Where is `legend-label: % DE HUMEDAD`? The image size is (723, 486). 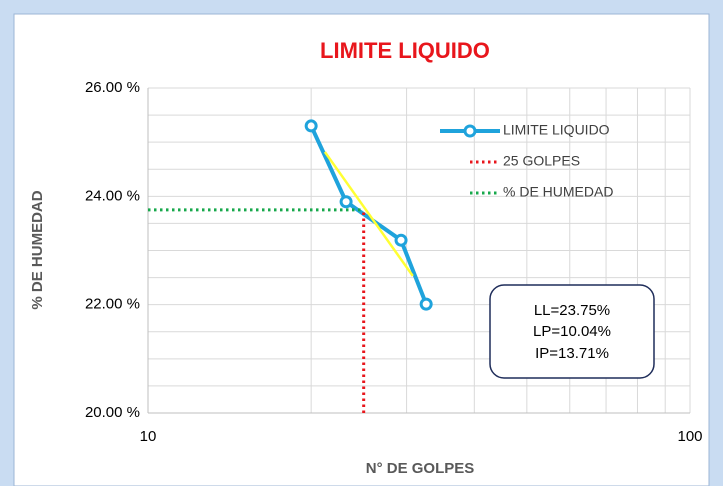
legend-label: % DE HUMEDAD is located at coordinates (558, 192).